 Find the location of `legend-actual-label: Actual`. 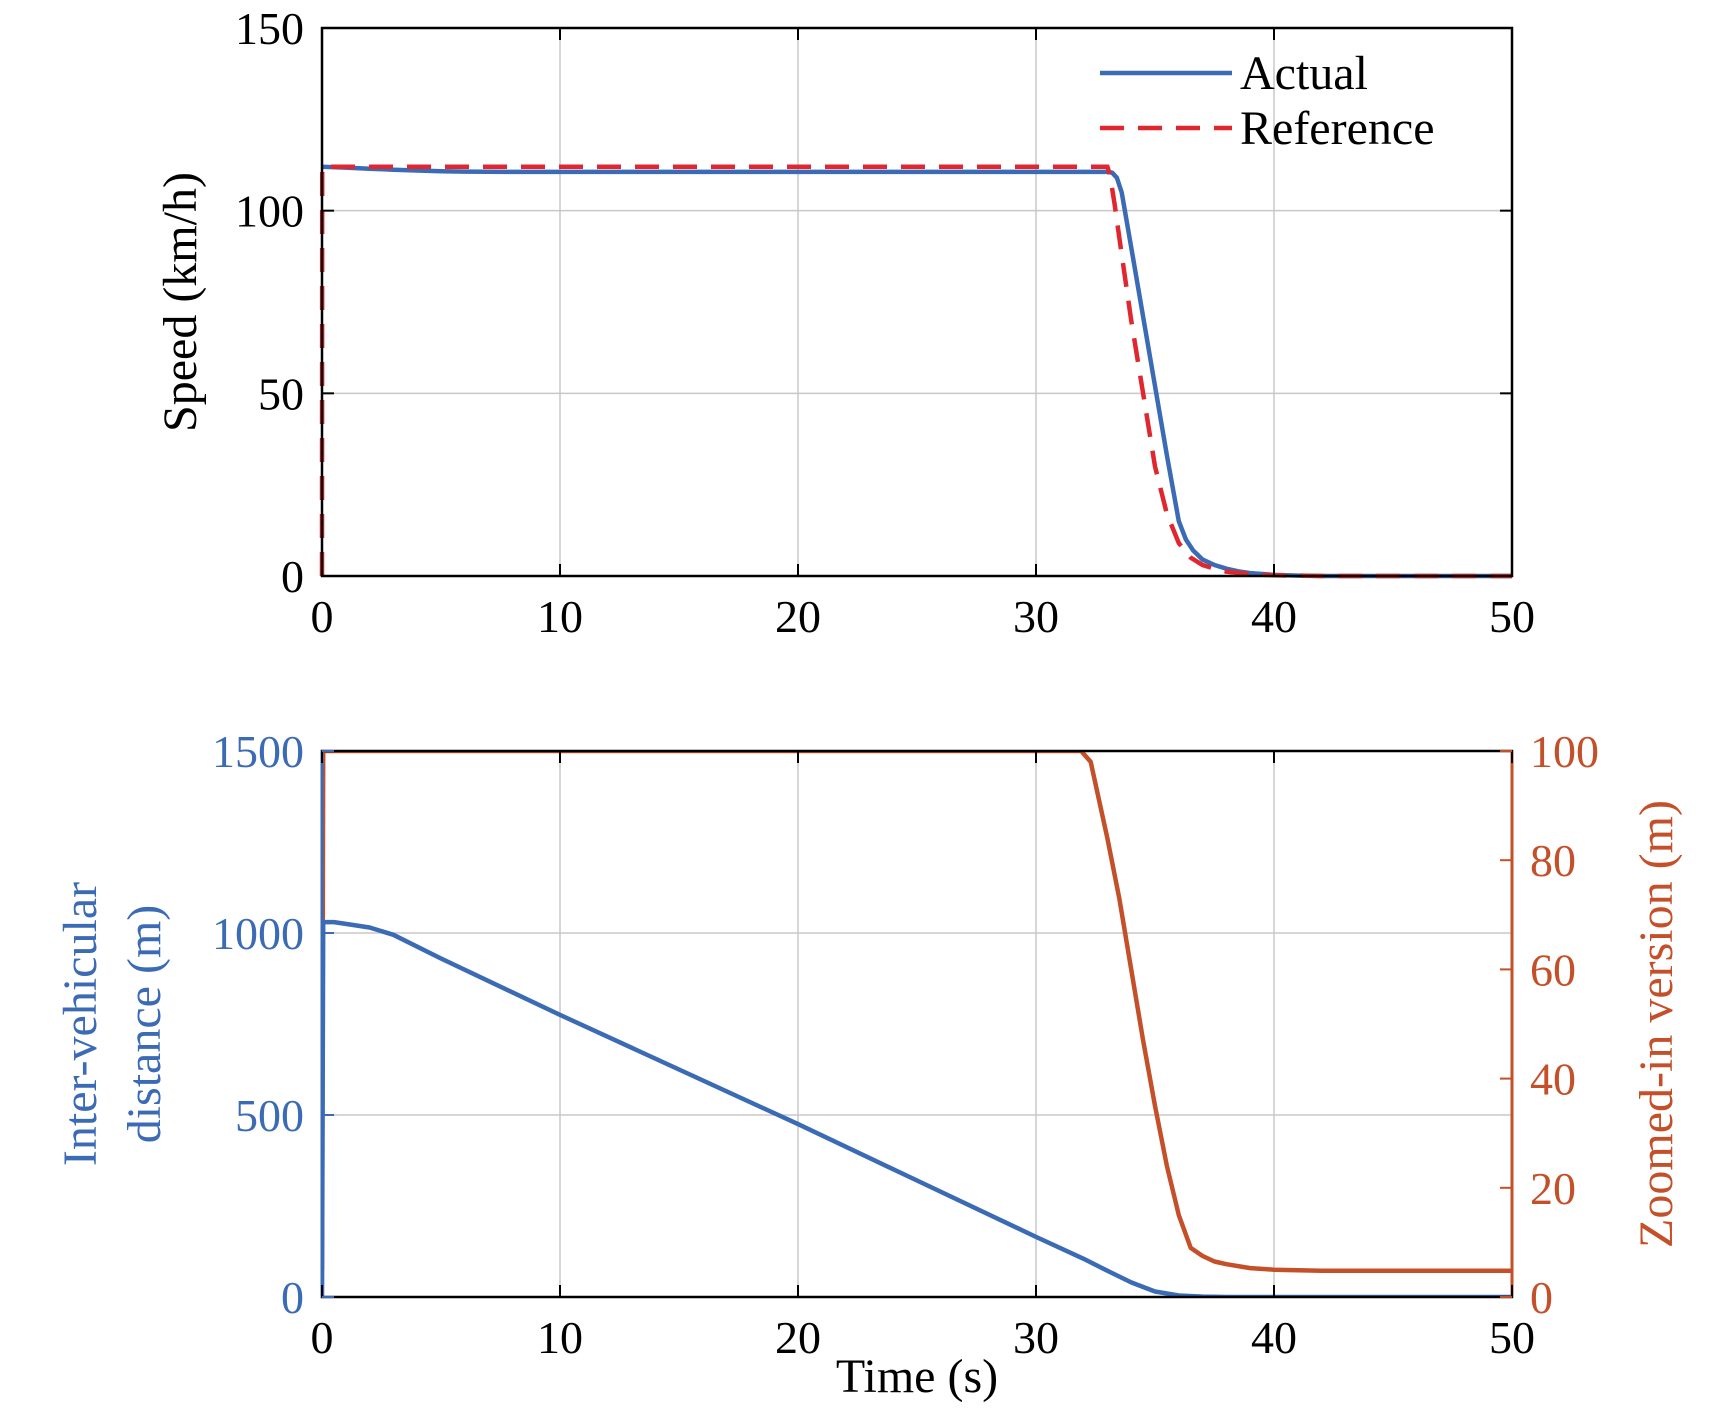

legend-actual-label: Actual is located at coordinates (1304, 73).